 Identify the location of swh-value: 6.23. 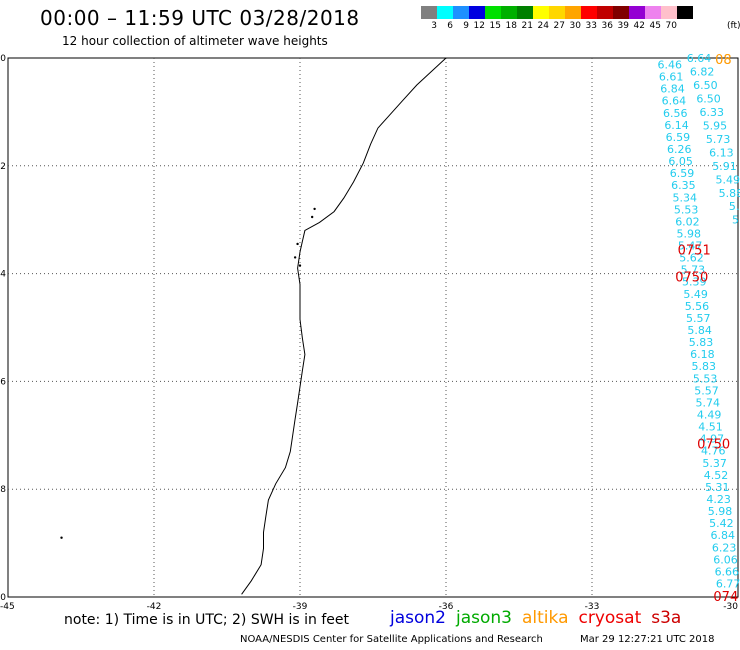
(724, 547).